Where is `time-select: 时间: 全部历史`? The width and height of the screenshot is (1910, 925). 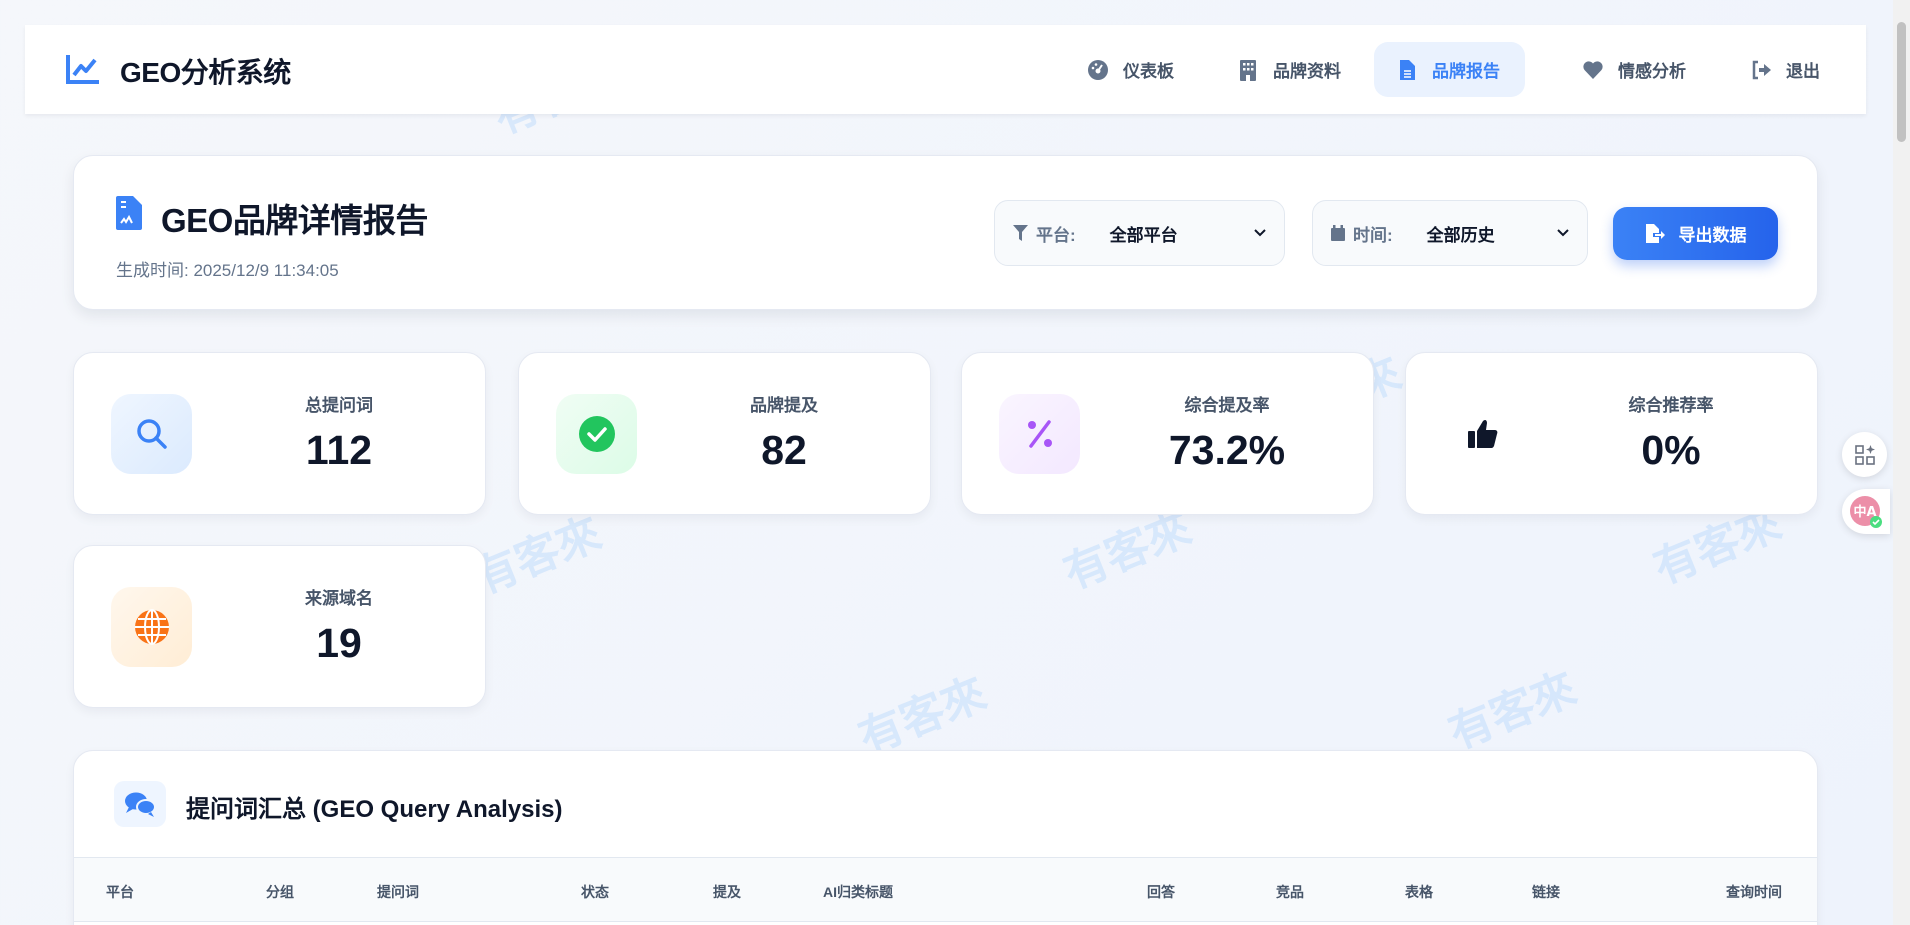 time-select: 时间: 全部历史 is located at coordinates (1450, 233).